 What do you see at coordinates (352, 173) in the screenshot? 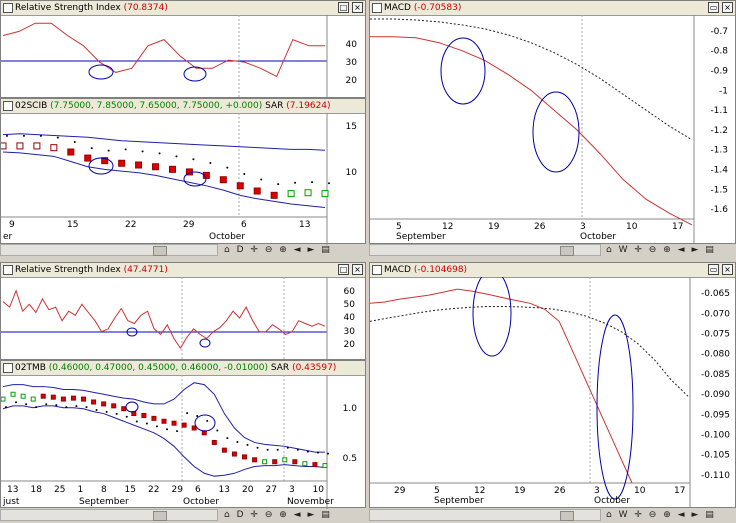
I see `y-tick-label: 10` at bounding box center [352, 173].